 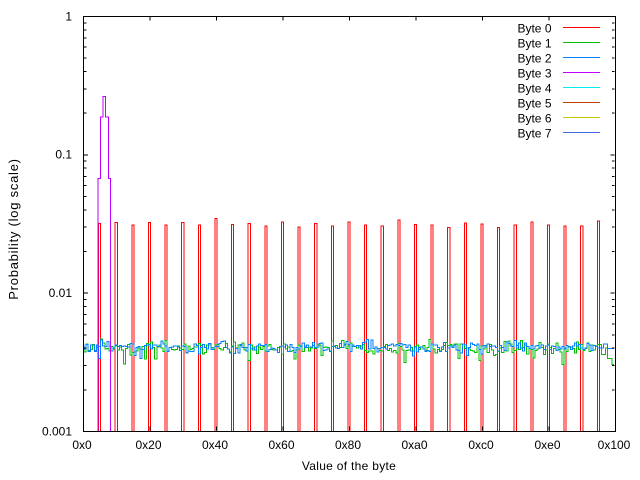 I want to click on svg-text: 0x0, so click(x=82, y=445).